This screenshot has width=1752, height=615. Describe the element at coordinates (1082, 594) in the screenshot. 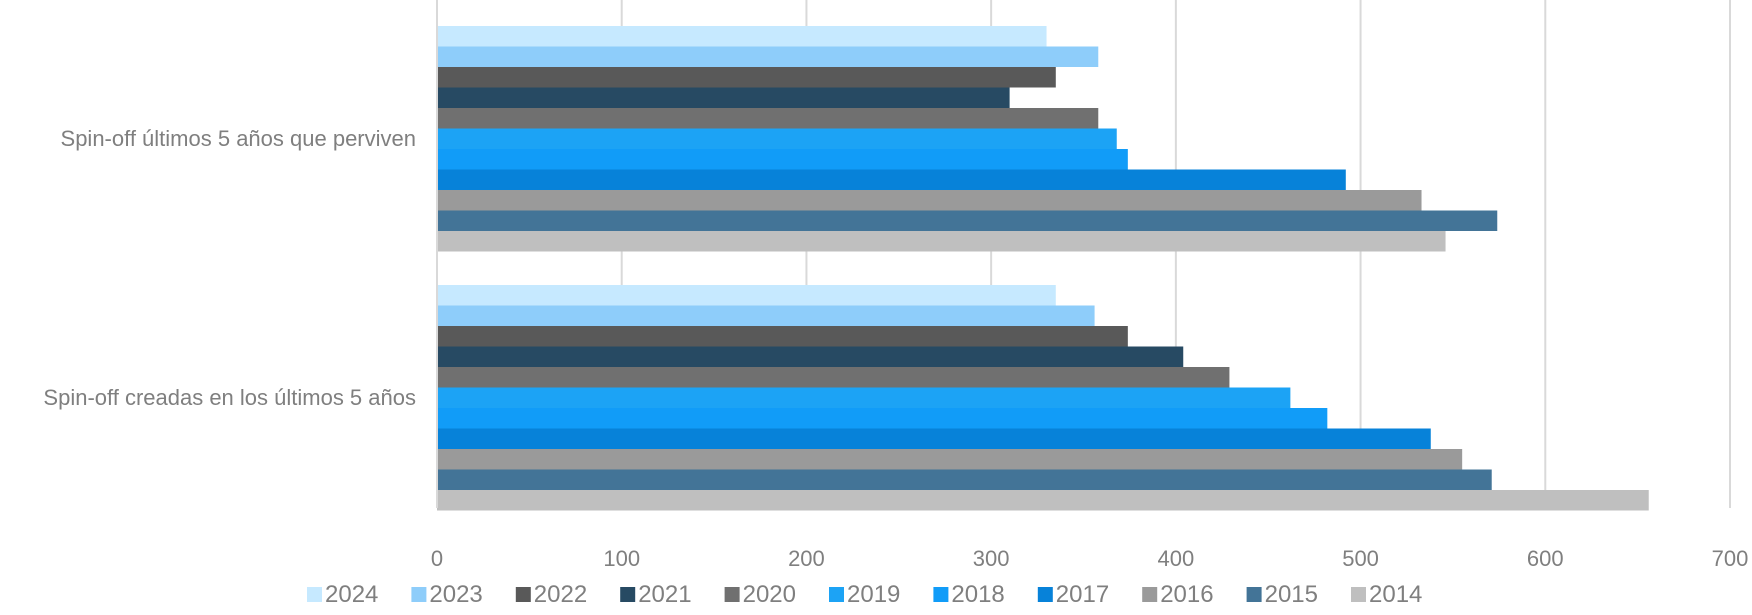

I see `legend-label-2017: 2017` at that location.